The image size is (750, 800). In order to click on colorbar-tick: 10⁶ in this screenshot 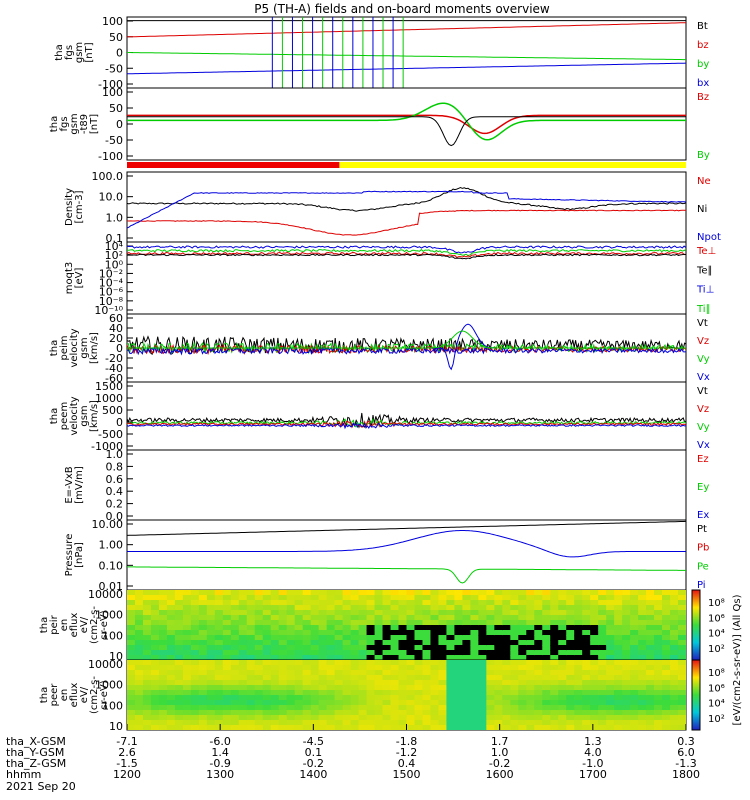, I will do `click(716, 688)`.